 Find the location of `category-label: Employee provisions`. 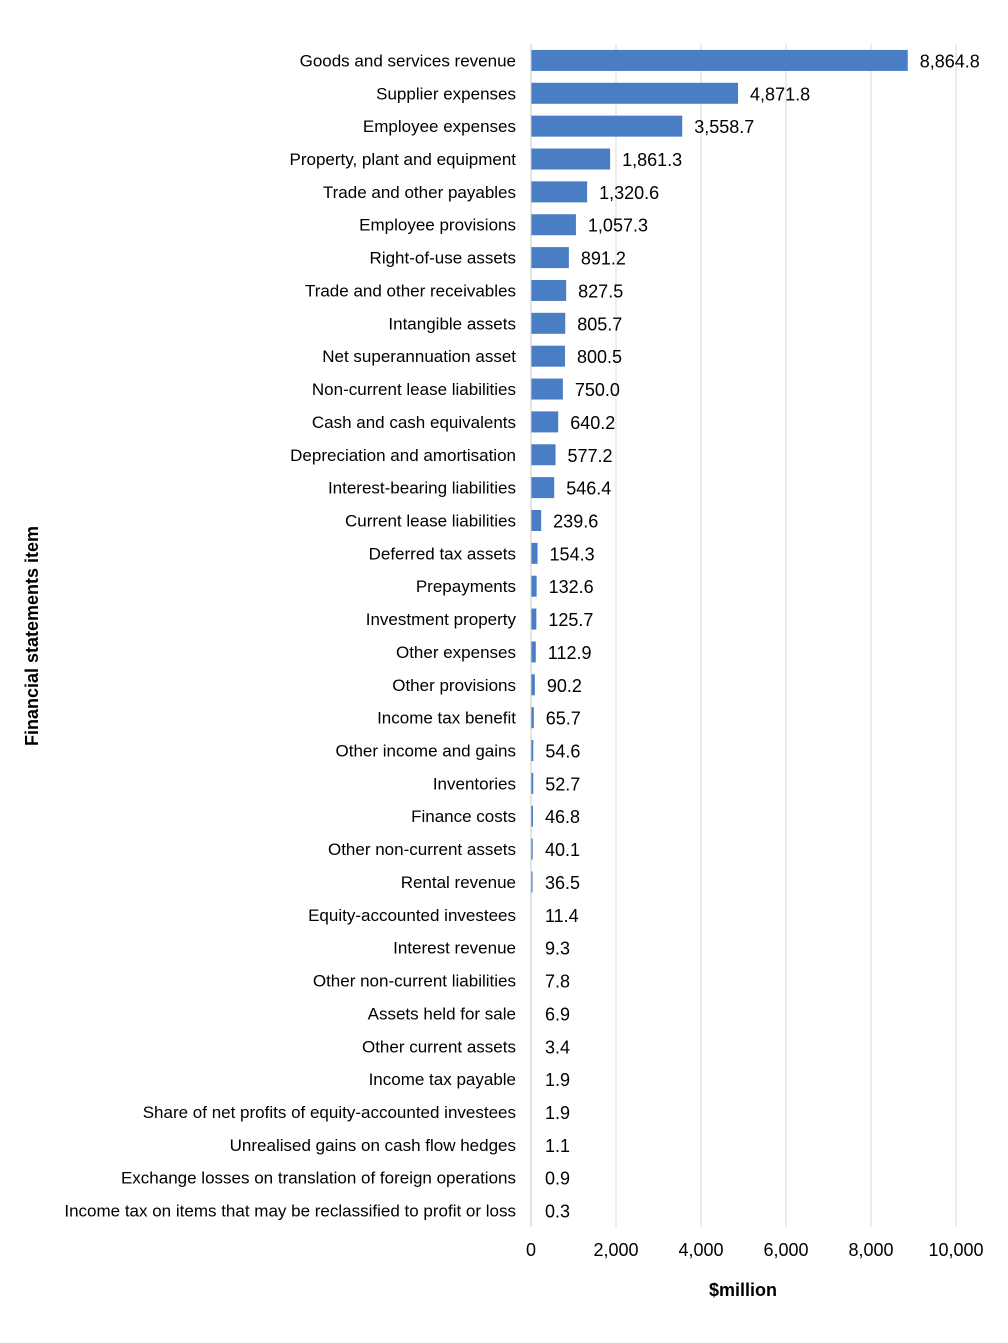

category-label: Employee provisions is located at coordinates (437, 225).